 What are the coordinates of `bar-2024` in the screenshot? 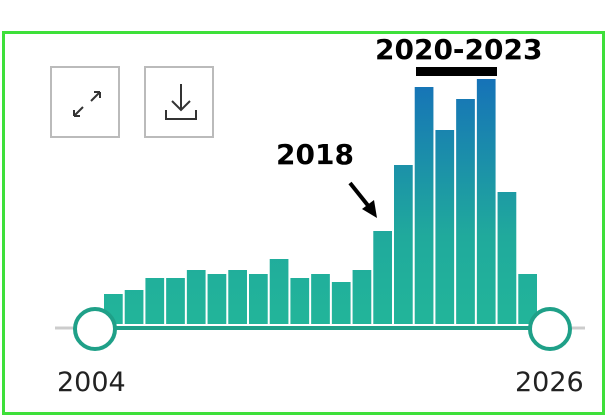 It's located at (507, 258).